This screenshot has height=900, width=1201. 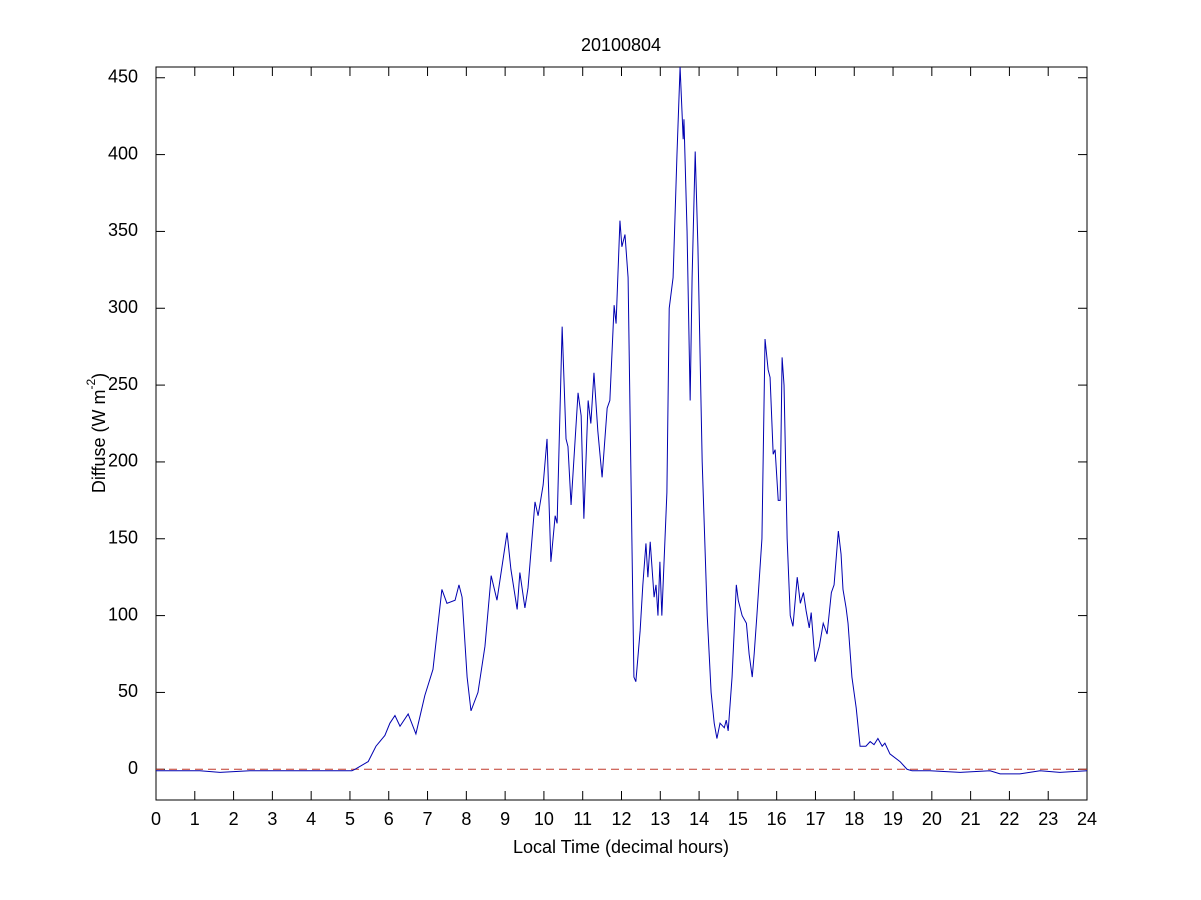 I want to click on x-tick-label: 20, so click(x=932, y=819).